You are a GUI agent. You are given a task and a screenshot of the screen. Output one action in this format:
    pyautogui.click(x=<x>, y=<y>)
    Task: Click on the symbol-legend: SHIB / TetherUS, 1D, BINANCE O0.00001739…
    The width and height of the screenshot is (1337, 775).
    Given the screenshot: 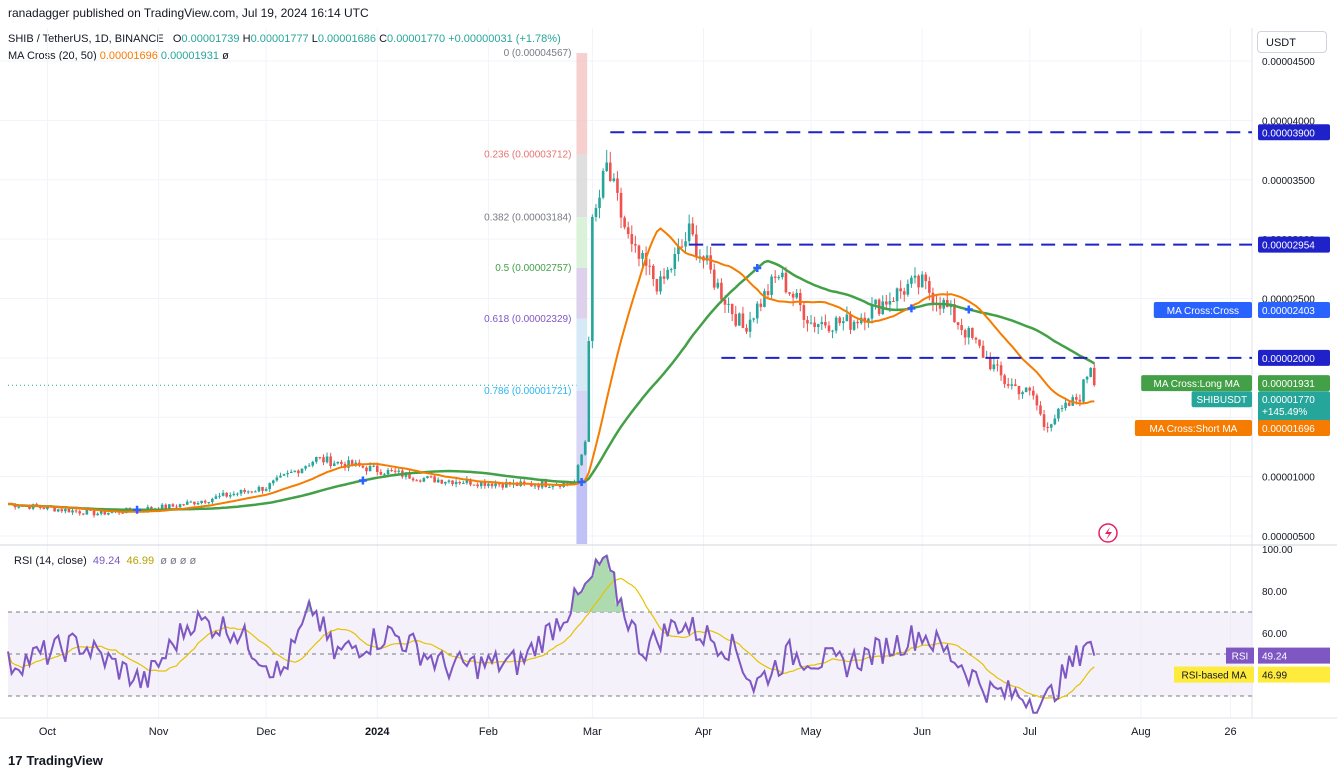 What is the action you would take?
    pyautogui.click(x=284, y=39)
    